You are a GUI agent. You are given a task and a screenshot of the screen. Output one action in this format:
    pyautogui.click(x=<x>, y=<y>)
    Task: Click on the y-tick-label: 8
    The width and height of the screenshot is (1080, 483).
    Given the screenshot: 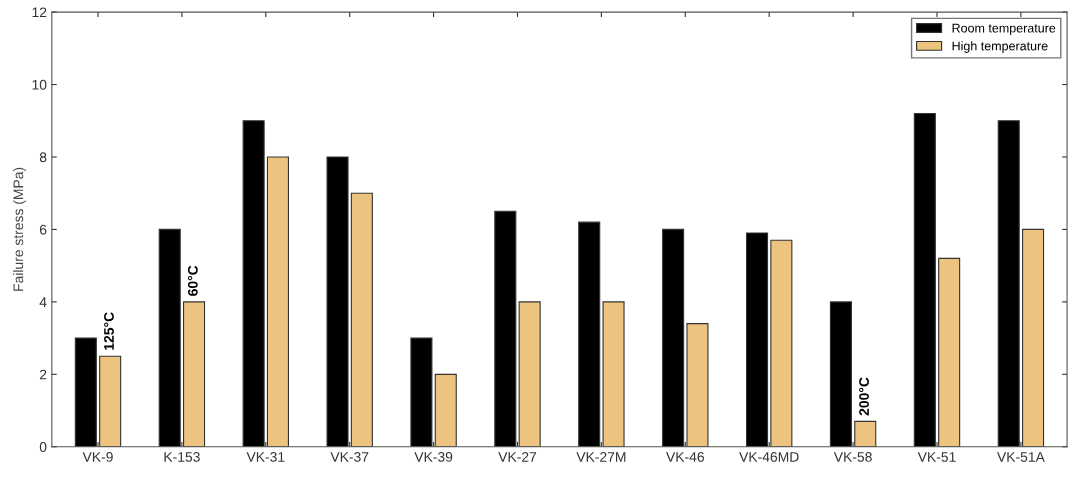 What is the action you would take?
    pyautogui.click(x=43, y=157)
    